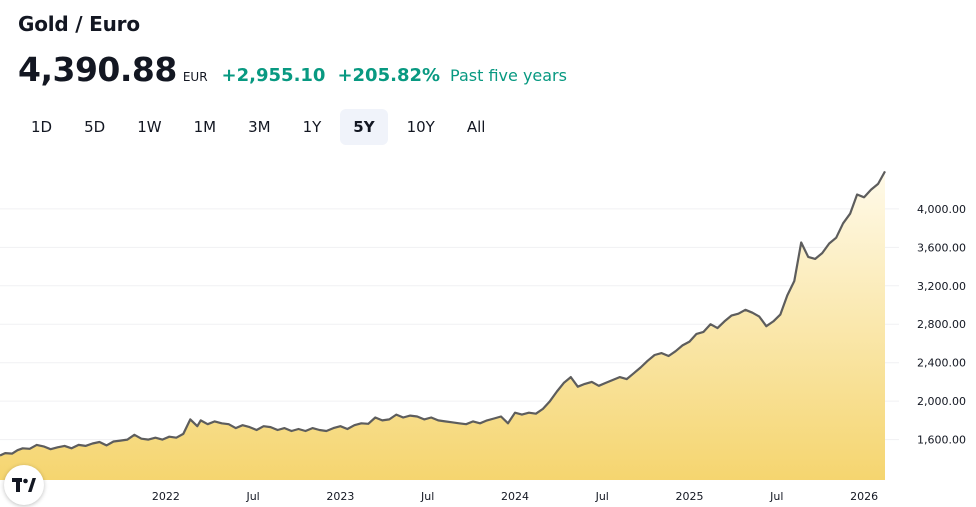 The width and height of the screenshot is (976, 507). Describe the element at coordinates (97, 69) in the screenshot. I see `current-price: 4,390.88` at that location.